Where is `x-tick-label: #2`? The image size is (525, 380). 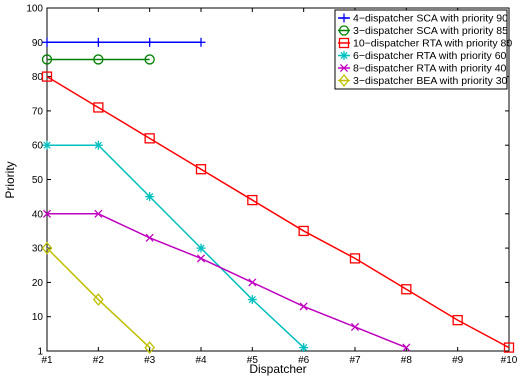 x-tick-label: #2 is located at coordinates (99, 360).